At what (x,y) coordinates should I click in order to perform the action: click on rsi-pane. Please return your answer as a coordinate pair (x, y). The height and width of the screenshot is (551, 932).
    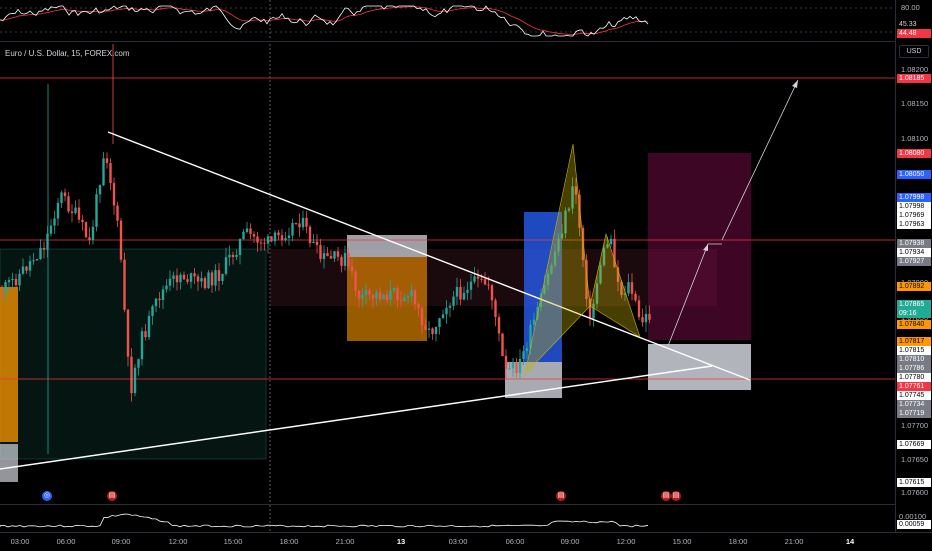
    Looking at the image, I should click on (447, 20).